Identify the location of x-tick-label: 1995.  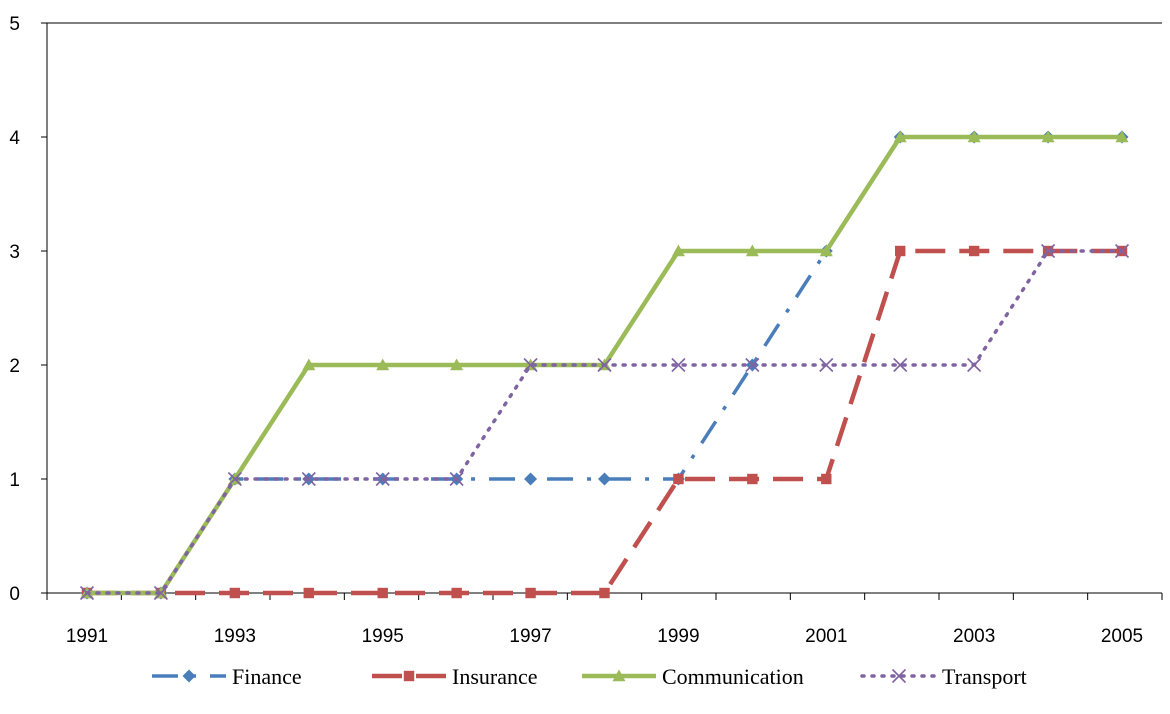
(383, 636).